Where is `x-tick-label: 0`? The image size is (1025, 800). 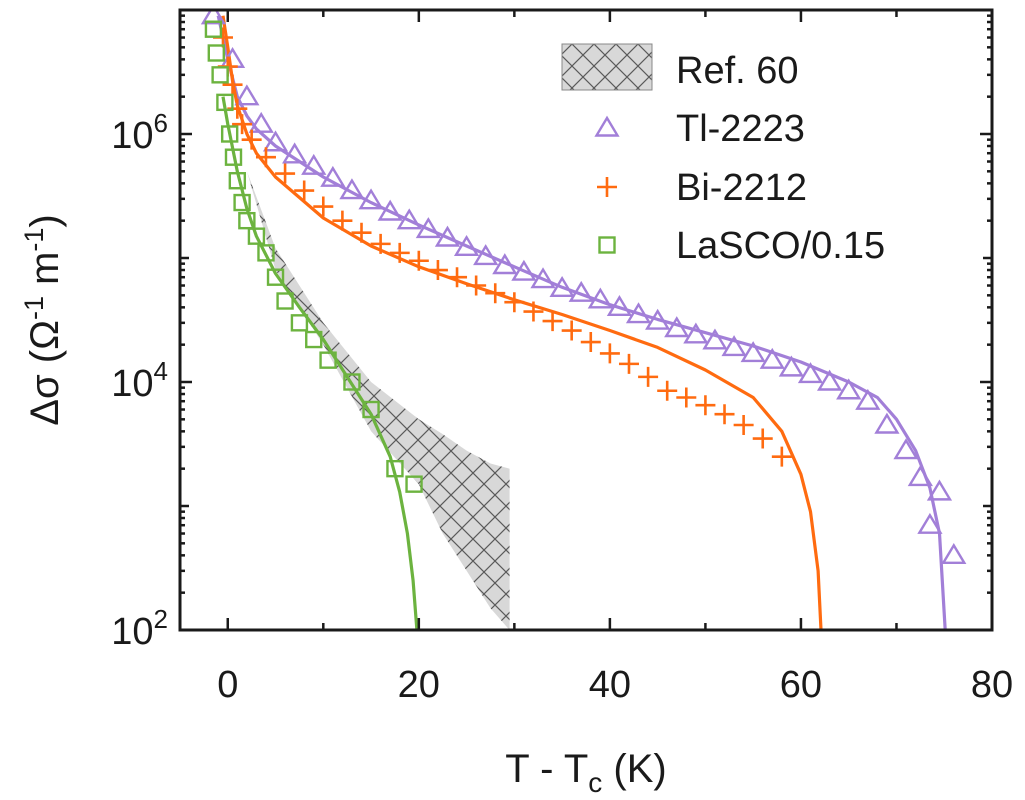 x-tick-label: 0 is located at coordinates (227, 685).